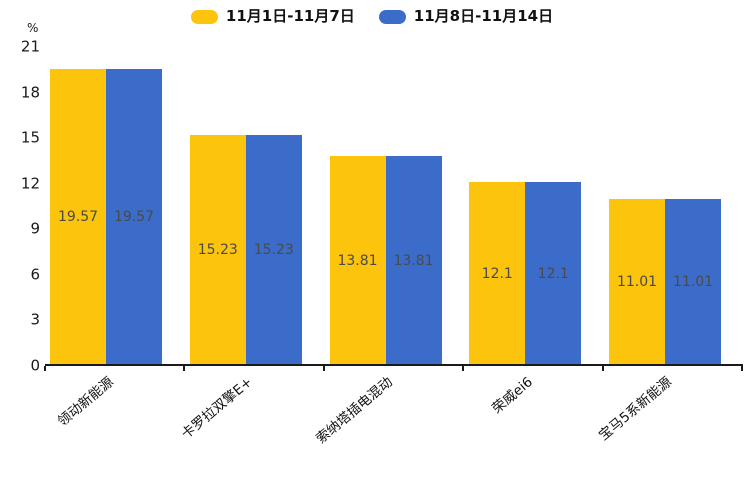 The width and height of the screenshot is (744, 496). What do you see at coordinates (33, 28) in the screenshot?
I see `y-axis-unit-label: %` at bounding box center [33, 28].